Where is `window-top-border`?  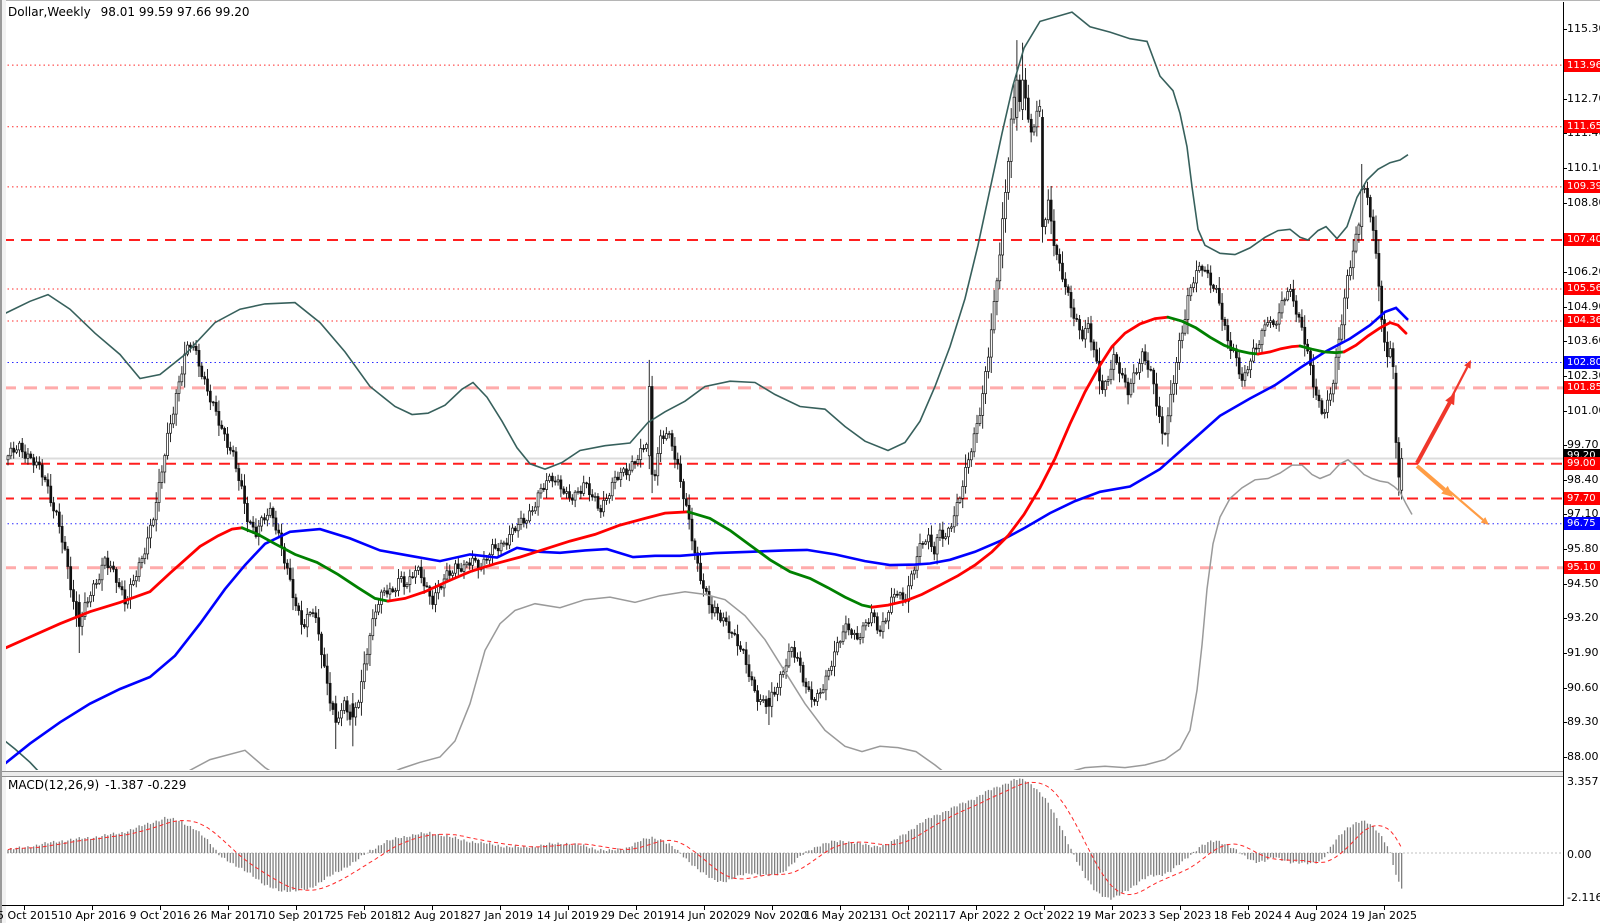 window-top-border is located at coordinates (800, 0).